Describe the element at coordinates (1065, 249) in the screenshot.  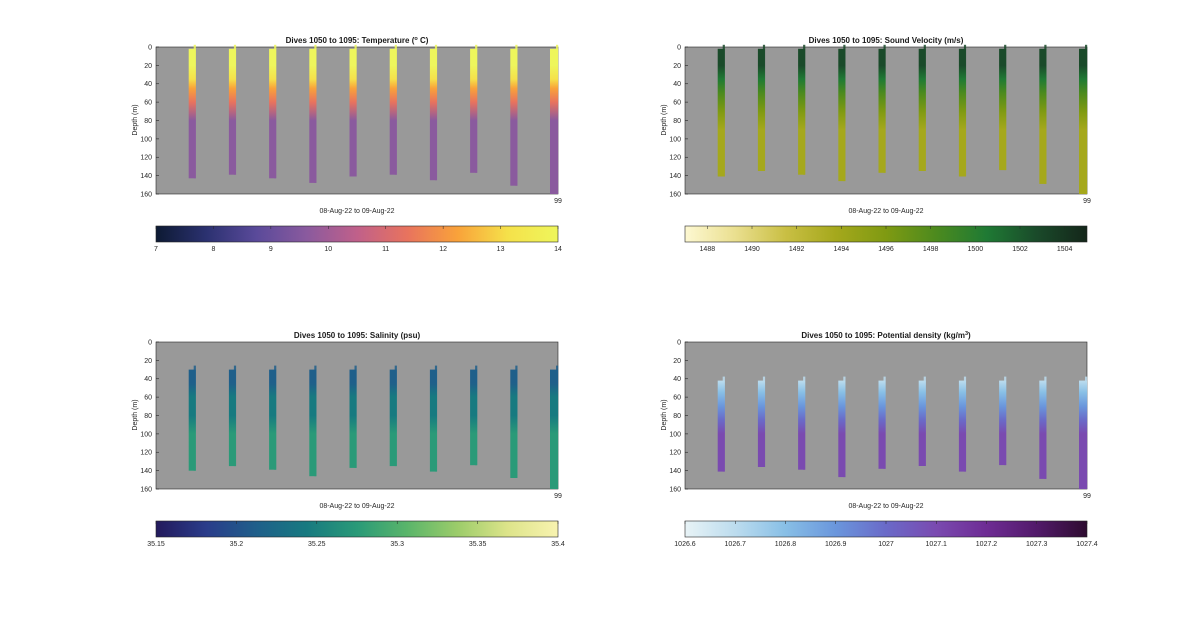
I see `colorbar-tick-label: 1504` at that location.